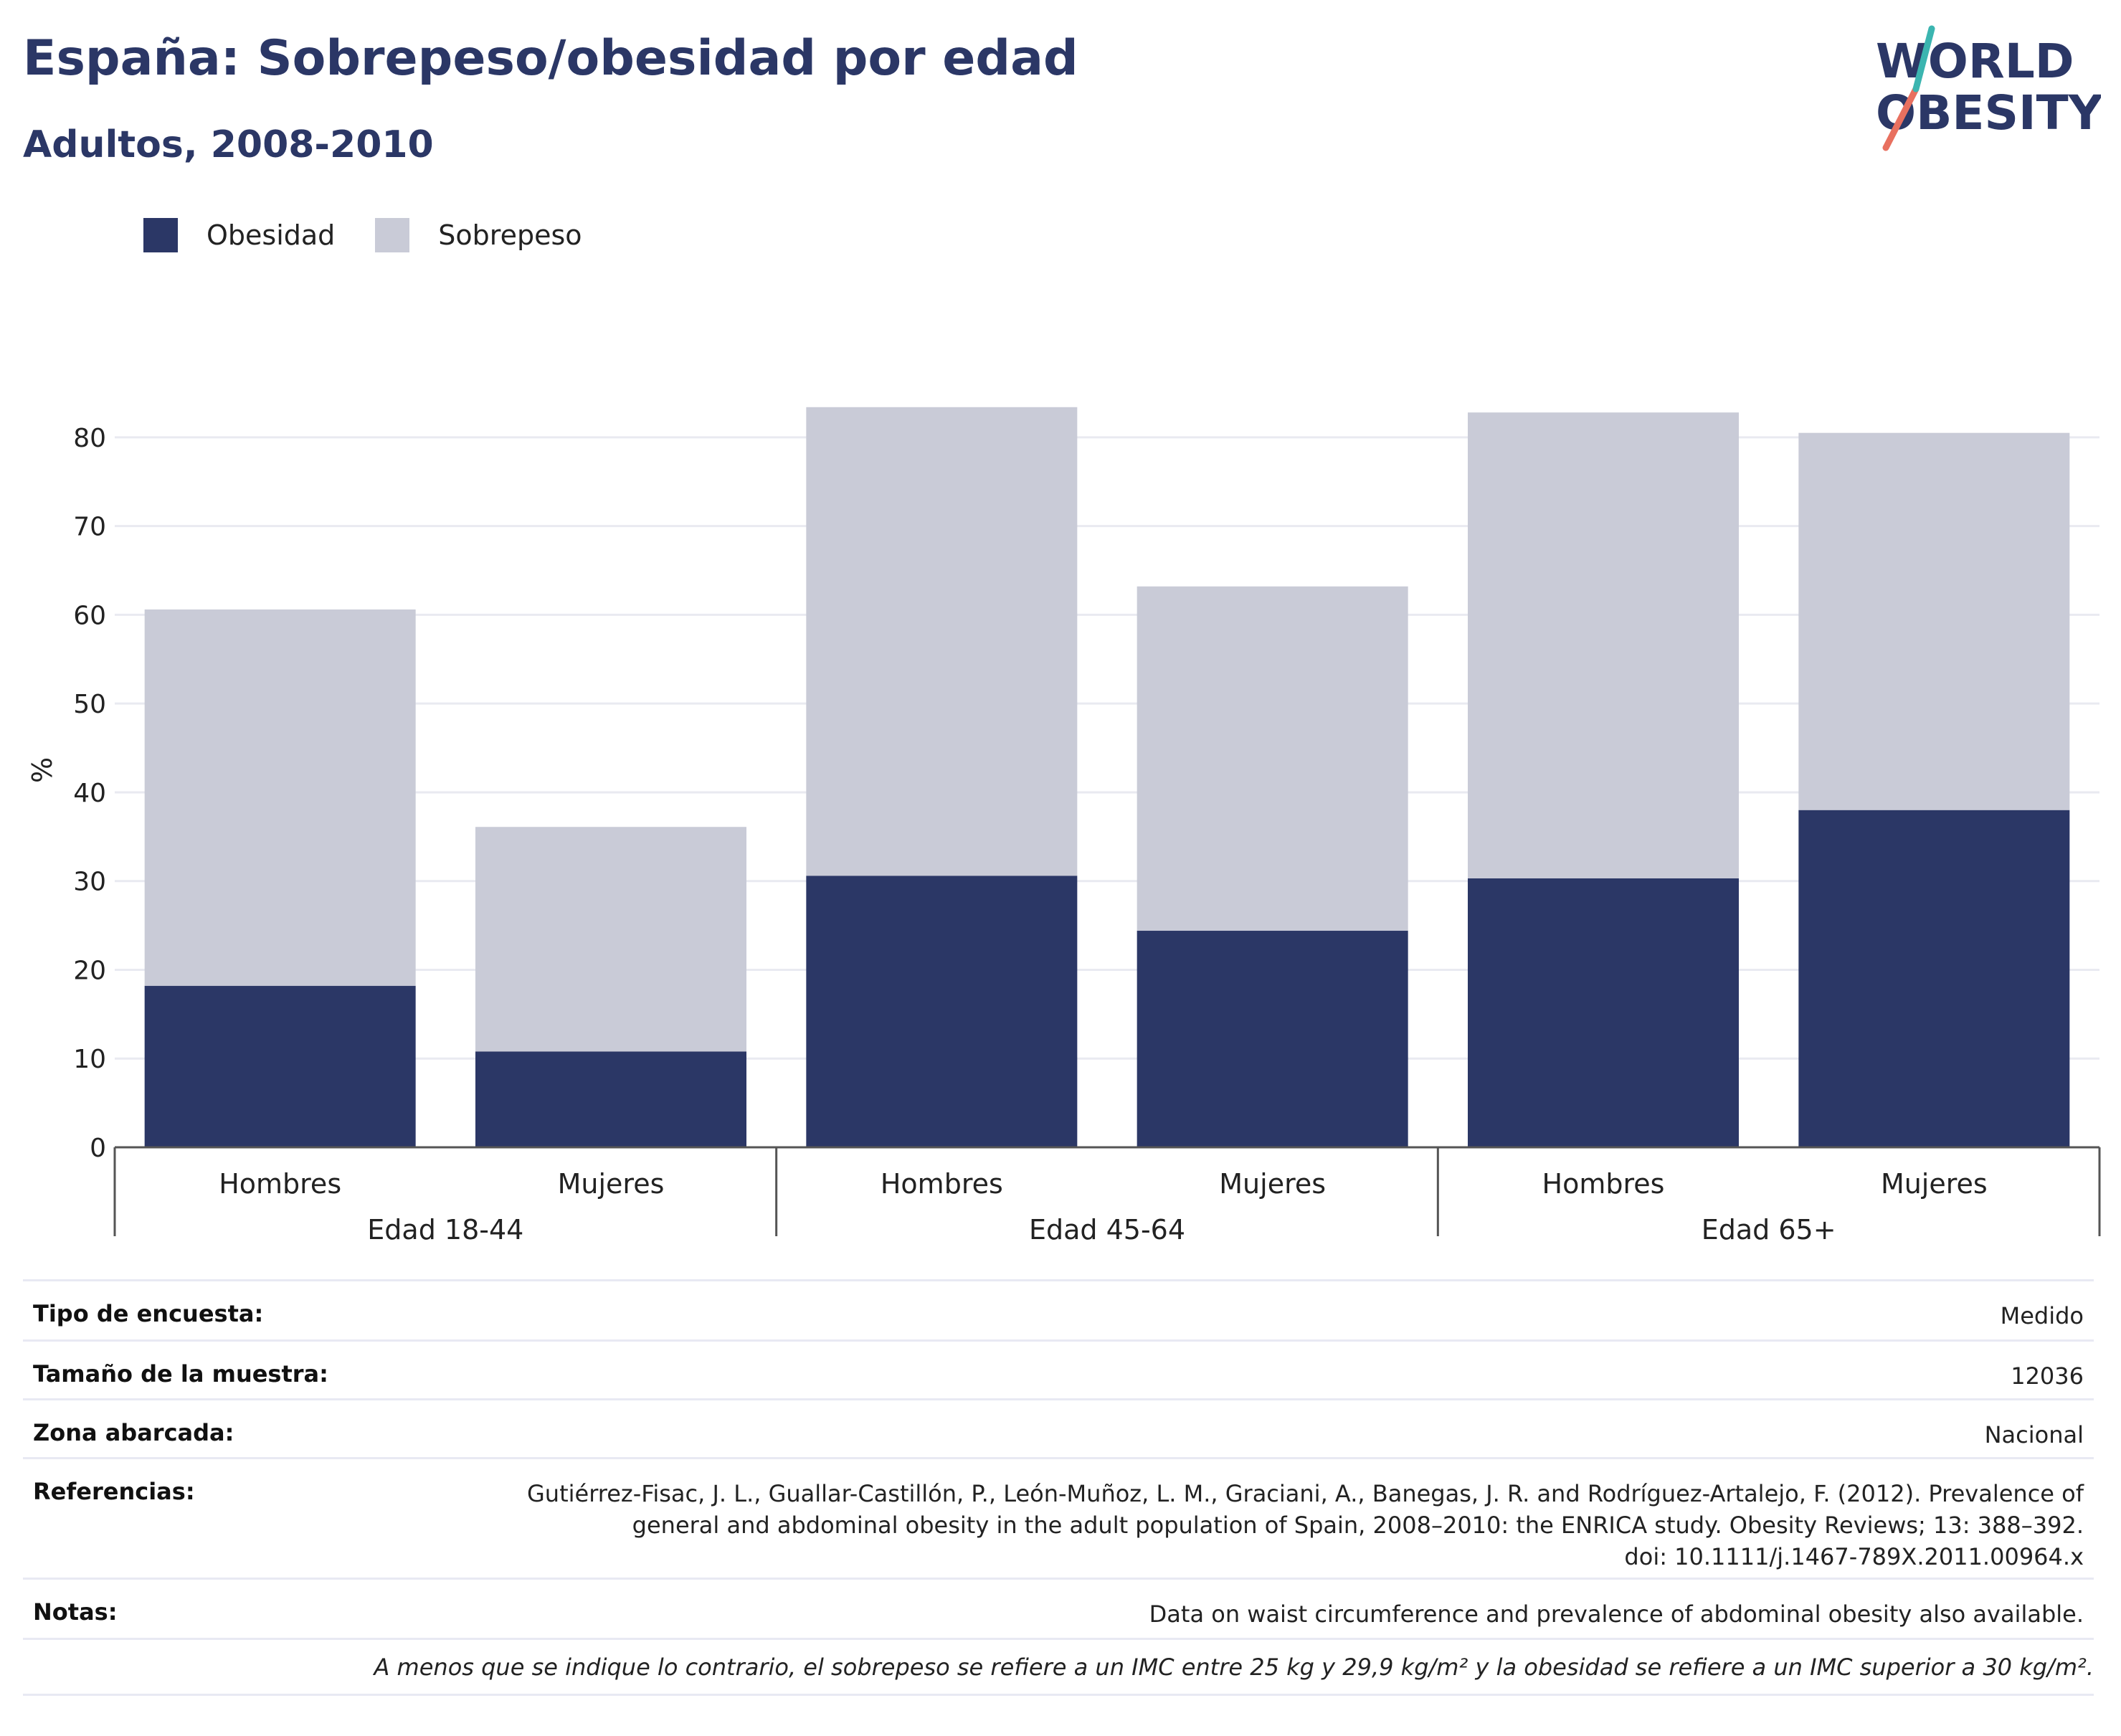 Image resolution: width=2121 pixels, height=1736 pixels. What do you see at coordinates (89, 970) in the screenshot?
I see `y-tick-label: 20` at bounding box center [89, 970].